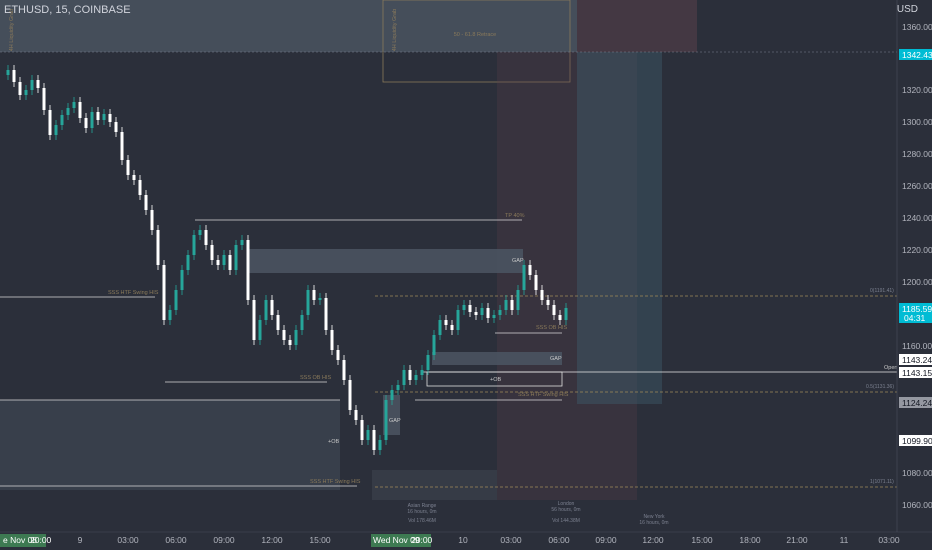 The height and width of the screenshot is (550, 932). I want to click on time-axis, so click(448, 541).